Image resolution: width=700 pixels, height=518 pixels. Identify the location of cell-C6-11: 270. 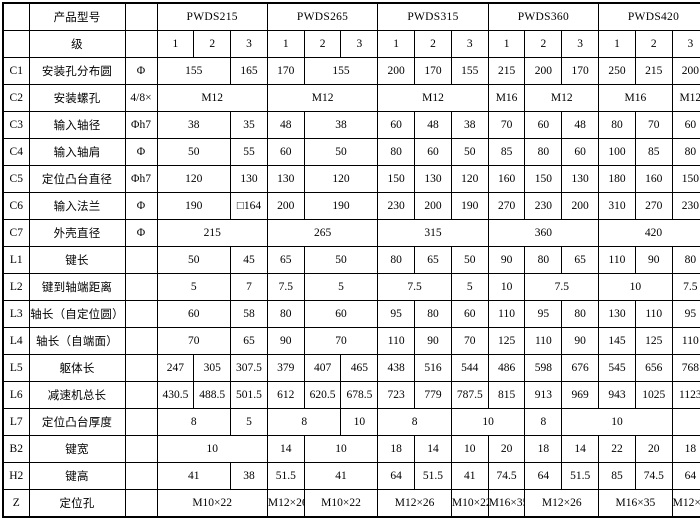
(653, 206).